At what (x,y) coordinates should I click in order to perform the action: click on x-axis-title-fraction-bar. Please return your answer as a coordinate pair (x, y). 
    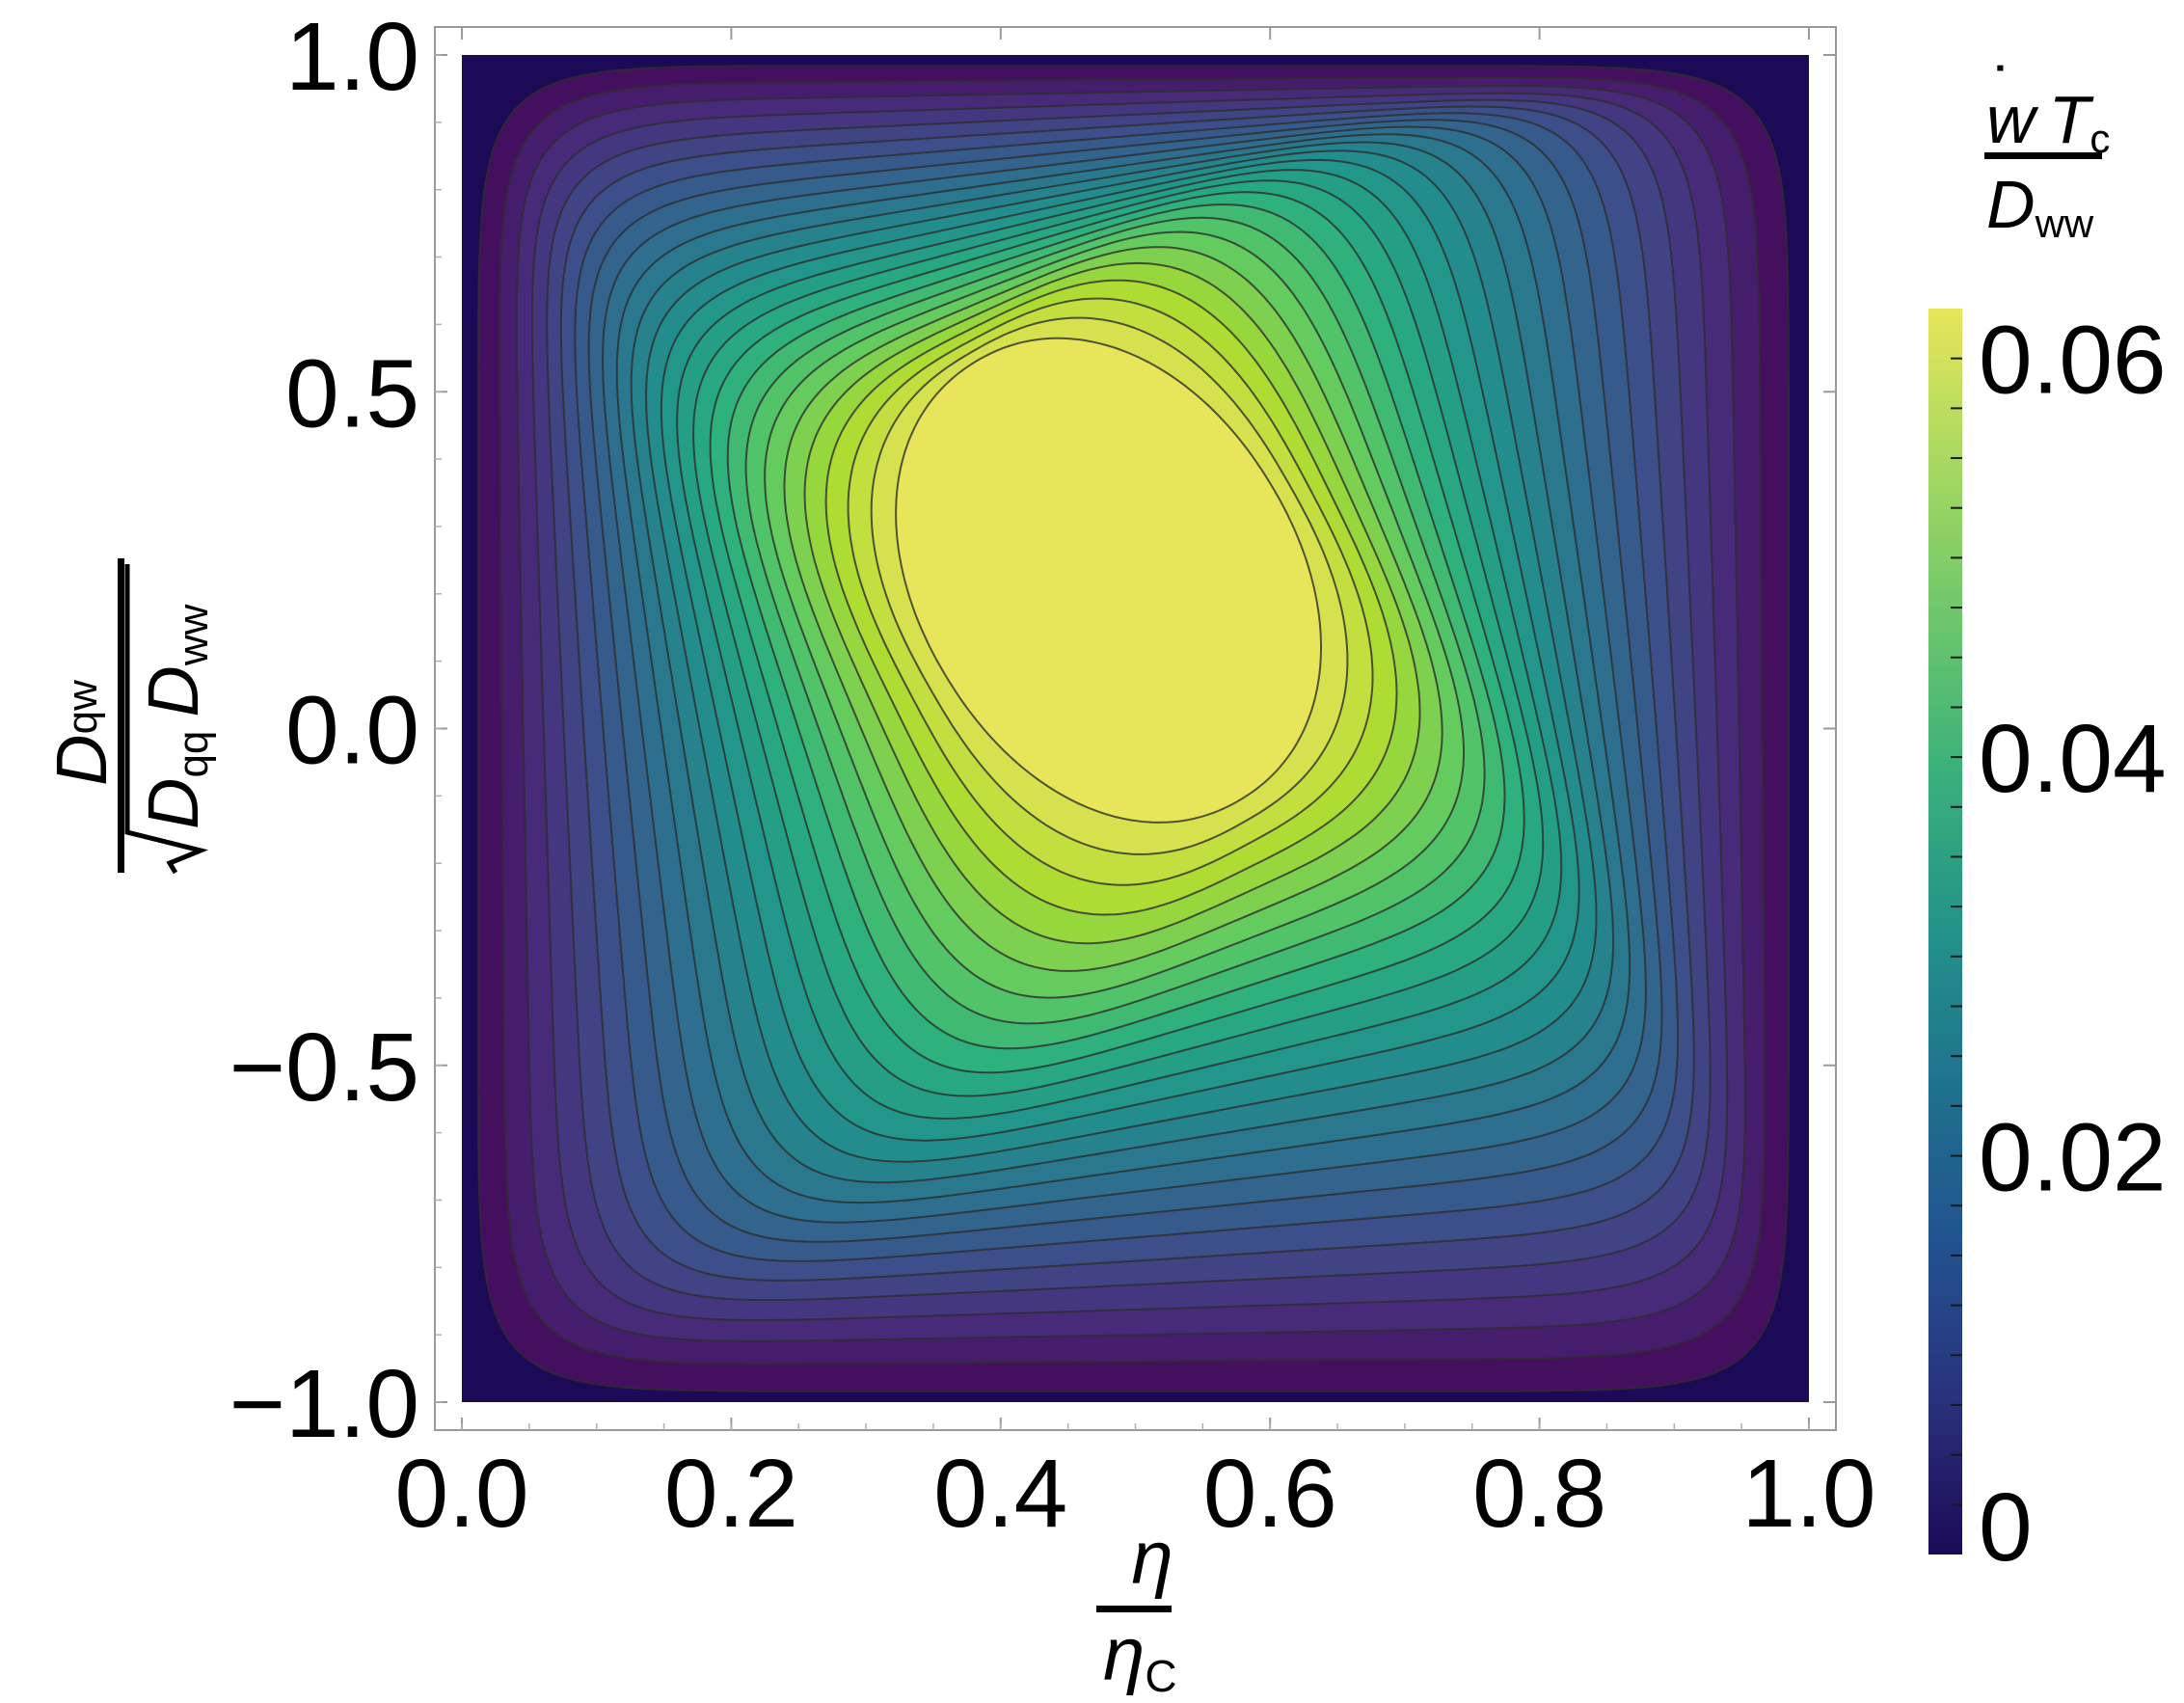
    Looking at the image, I should click on (1134, 1609).